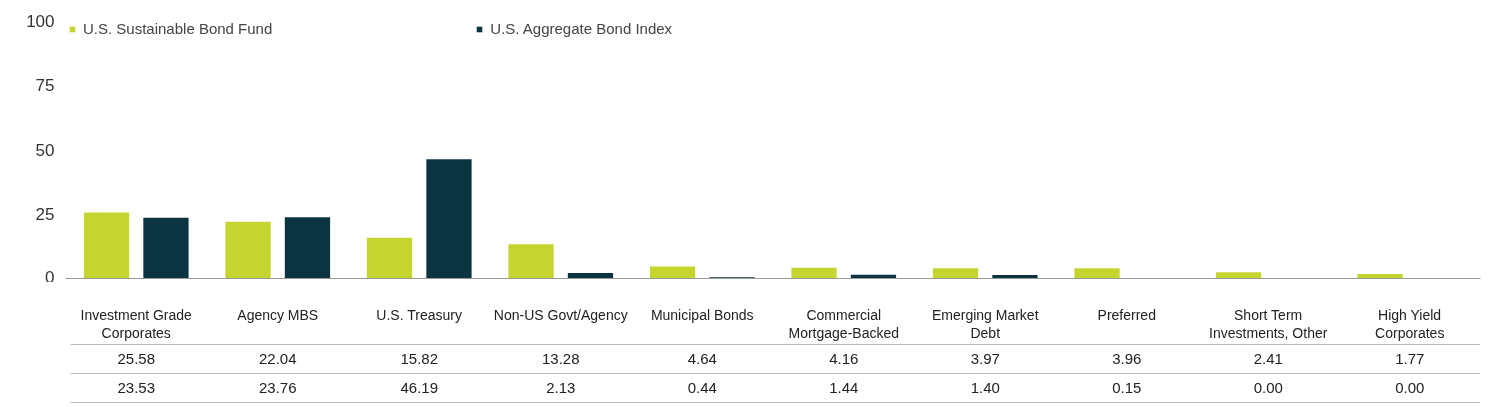 The height and width of the screenshot is (407, 1502). What do you see at coordinates (40, 21) in the screenshot?
I see `y-tick-label: 100` at bounding box center [40, 21].